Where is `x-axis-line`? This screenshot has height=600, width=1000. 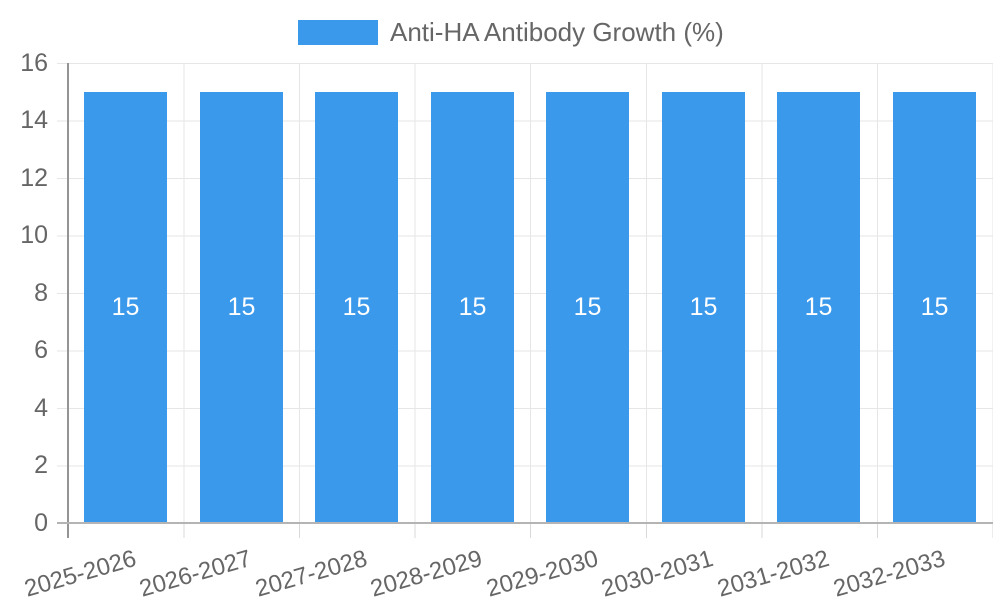
x-axis-line is located at coordinates (525, 523).